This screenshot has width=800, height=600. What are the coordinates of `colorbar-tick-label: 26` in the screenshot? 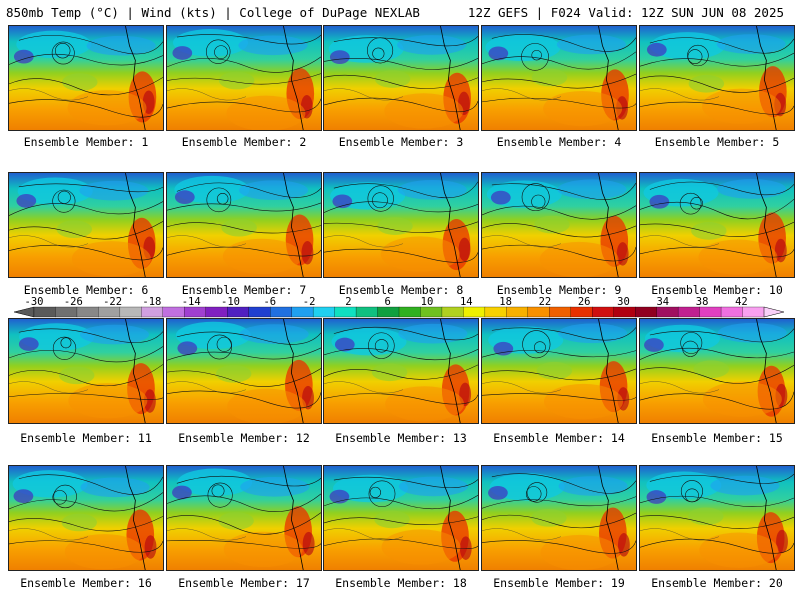 It's located at (584, 302).